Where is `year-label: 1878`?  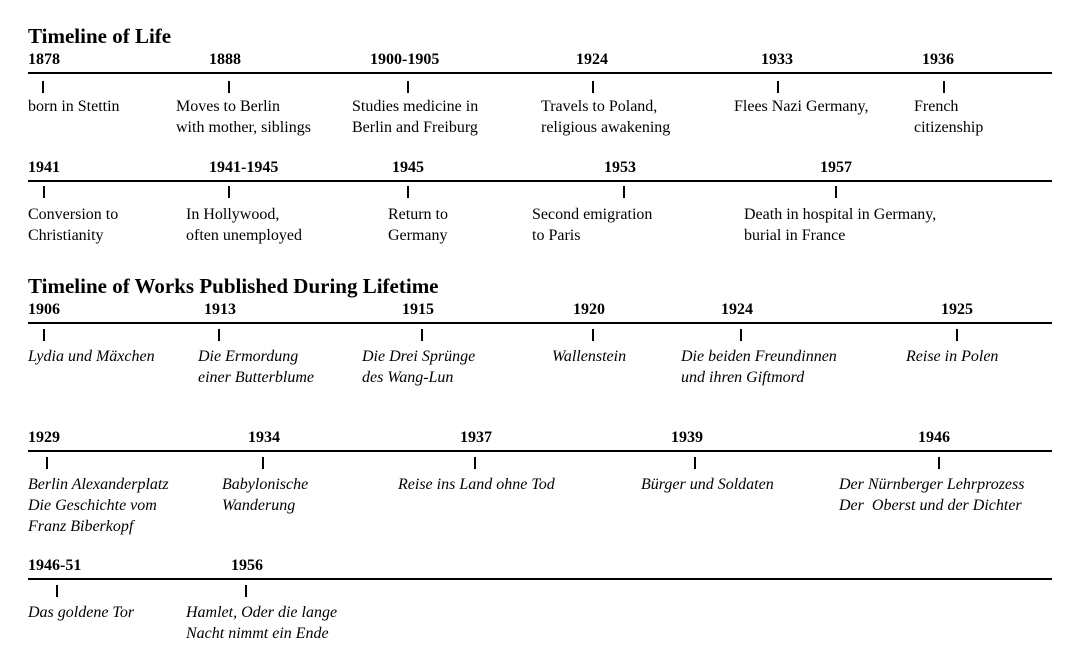 year-label: 1878 is located at coordinates (44, 59).